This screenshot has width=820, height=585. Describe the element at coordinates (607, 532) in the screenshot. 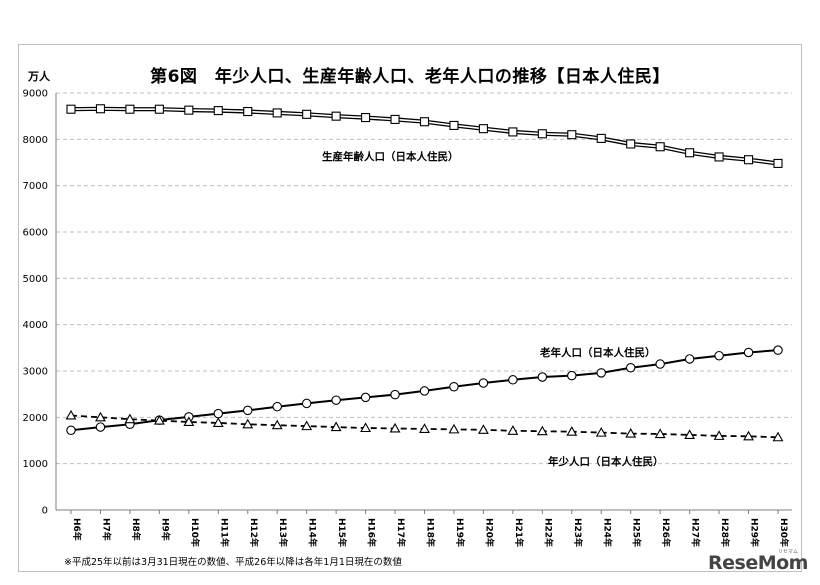

I see `x-tick-18: H24年` at that location.